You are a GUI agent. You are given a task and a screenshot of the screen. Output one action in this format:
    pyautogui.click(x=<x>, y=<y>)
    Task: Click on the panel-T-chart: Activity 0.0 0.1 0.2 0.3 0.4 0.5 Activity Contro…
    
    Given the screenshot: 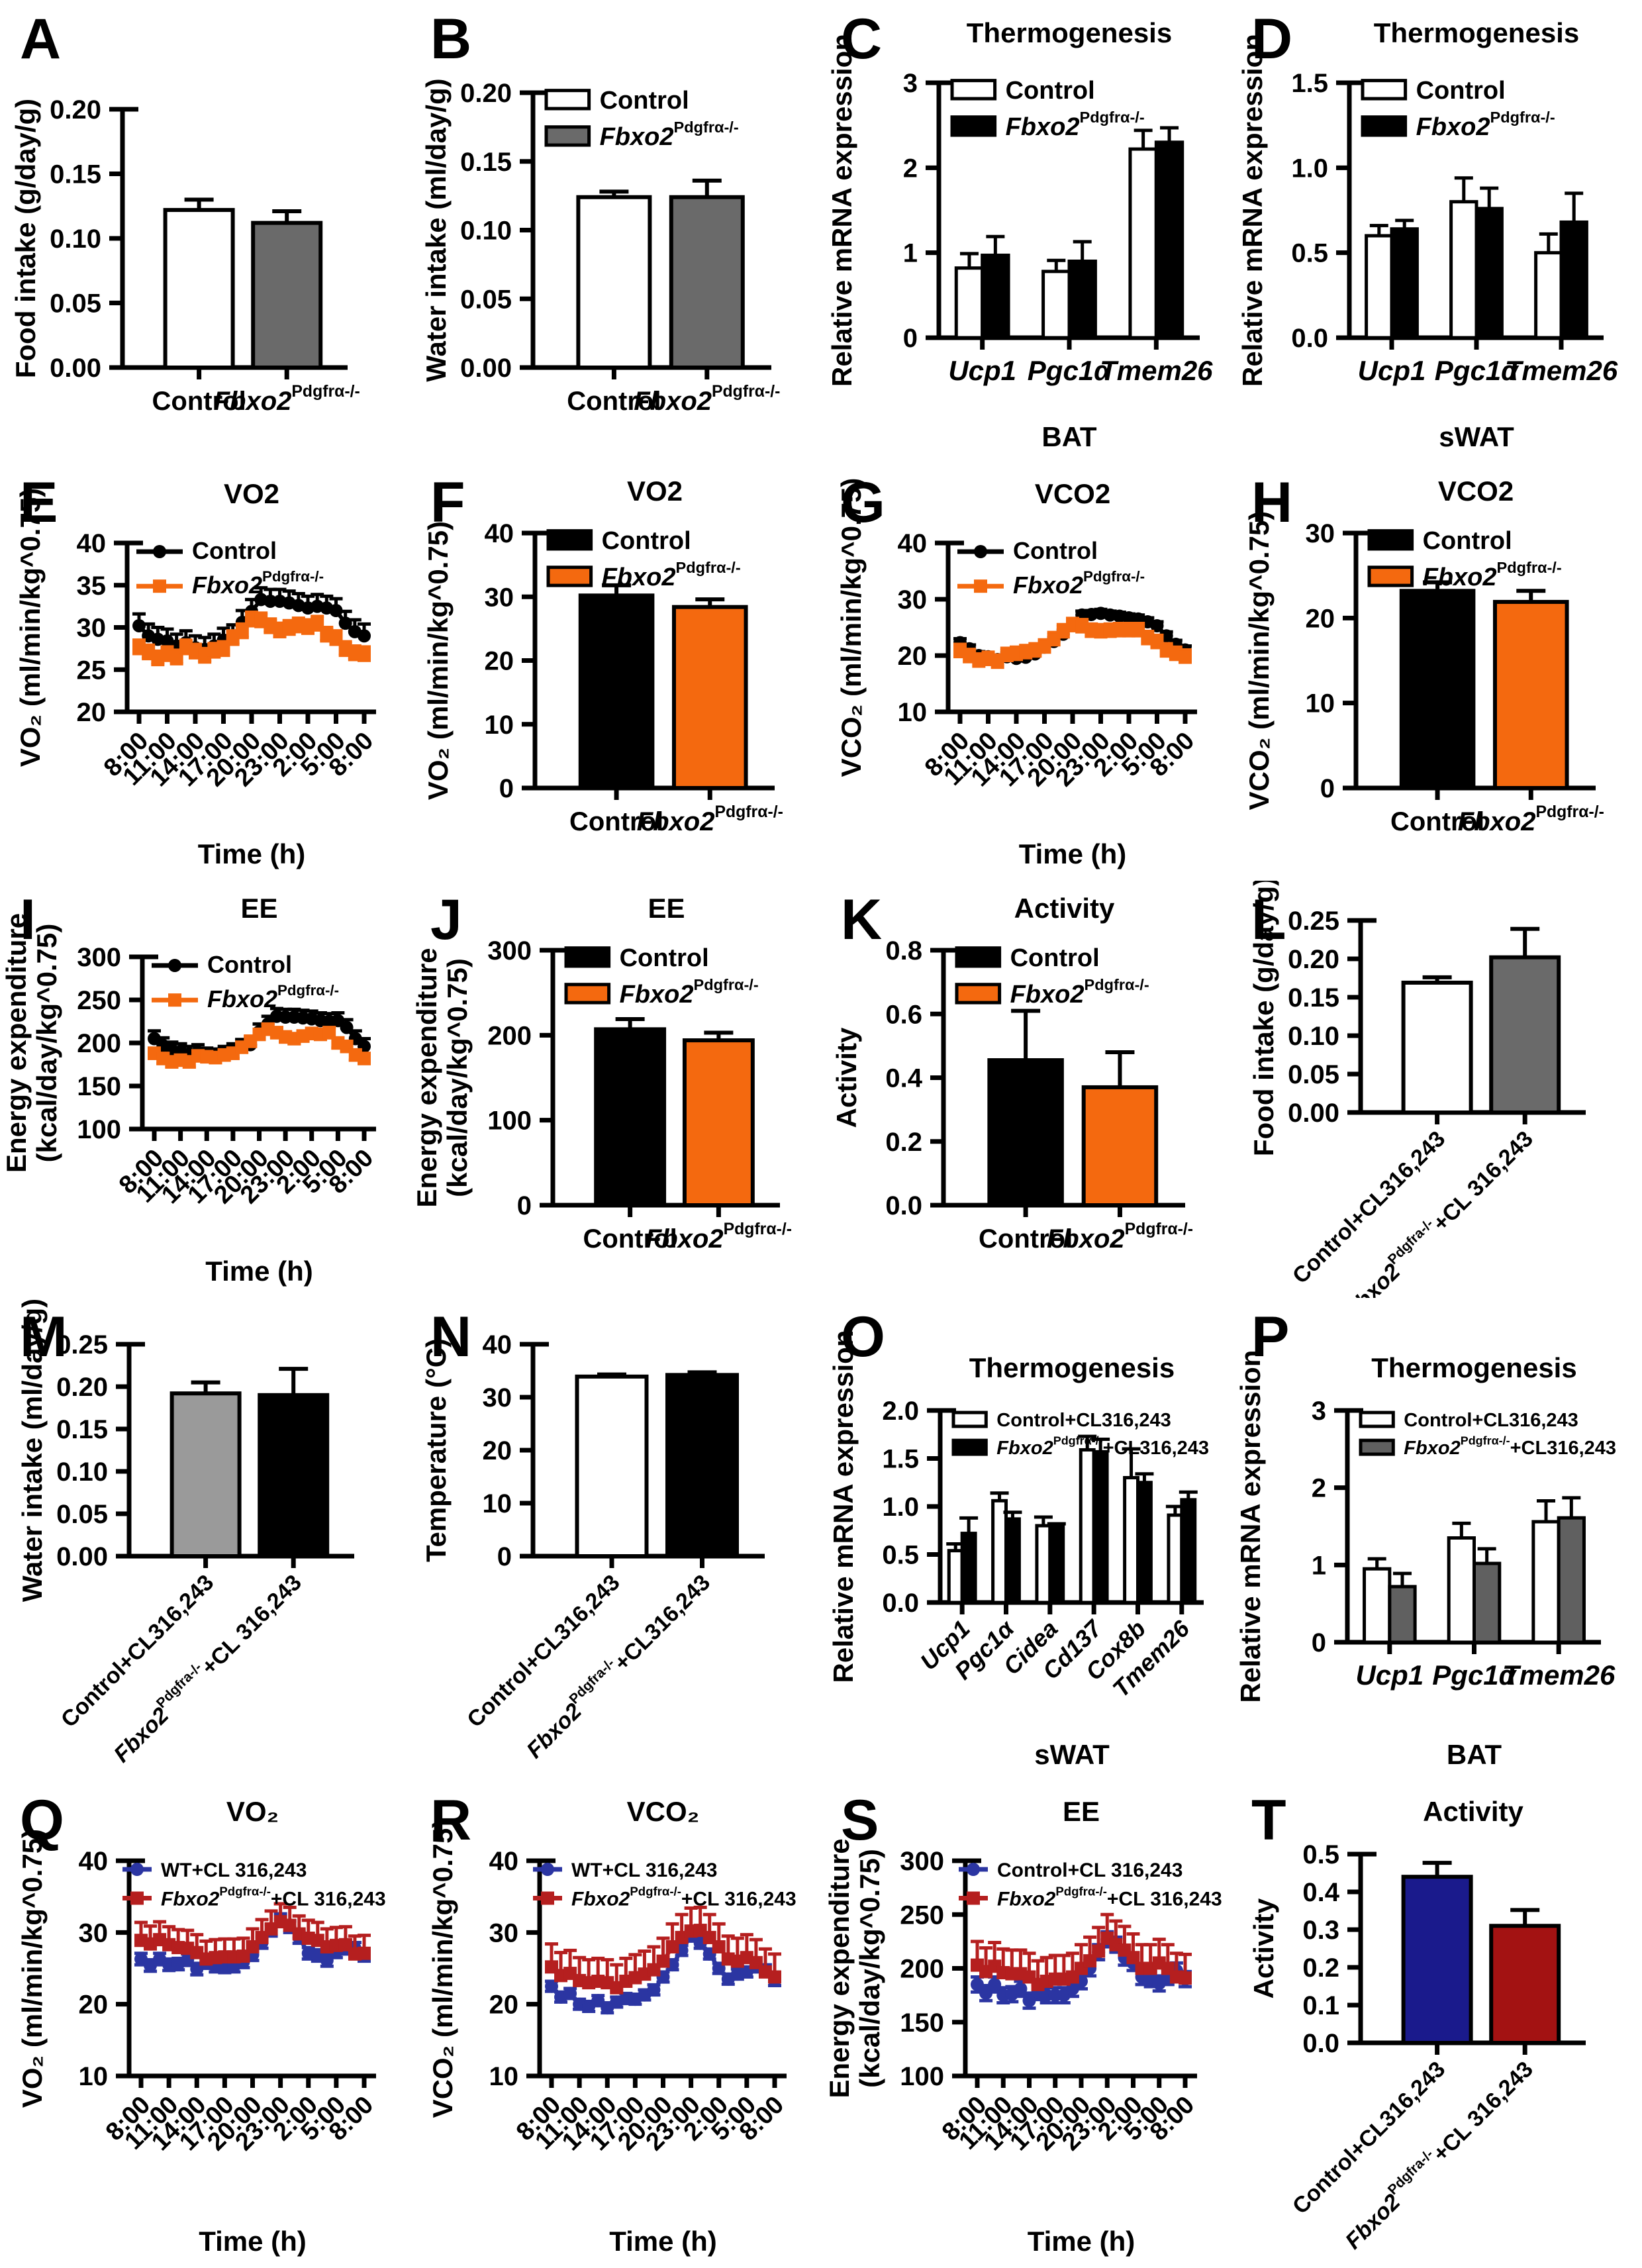 What is the action you would take?
    pyautogui.click(x=1417, y=2025)
    